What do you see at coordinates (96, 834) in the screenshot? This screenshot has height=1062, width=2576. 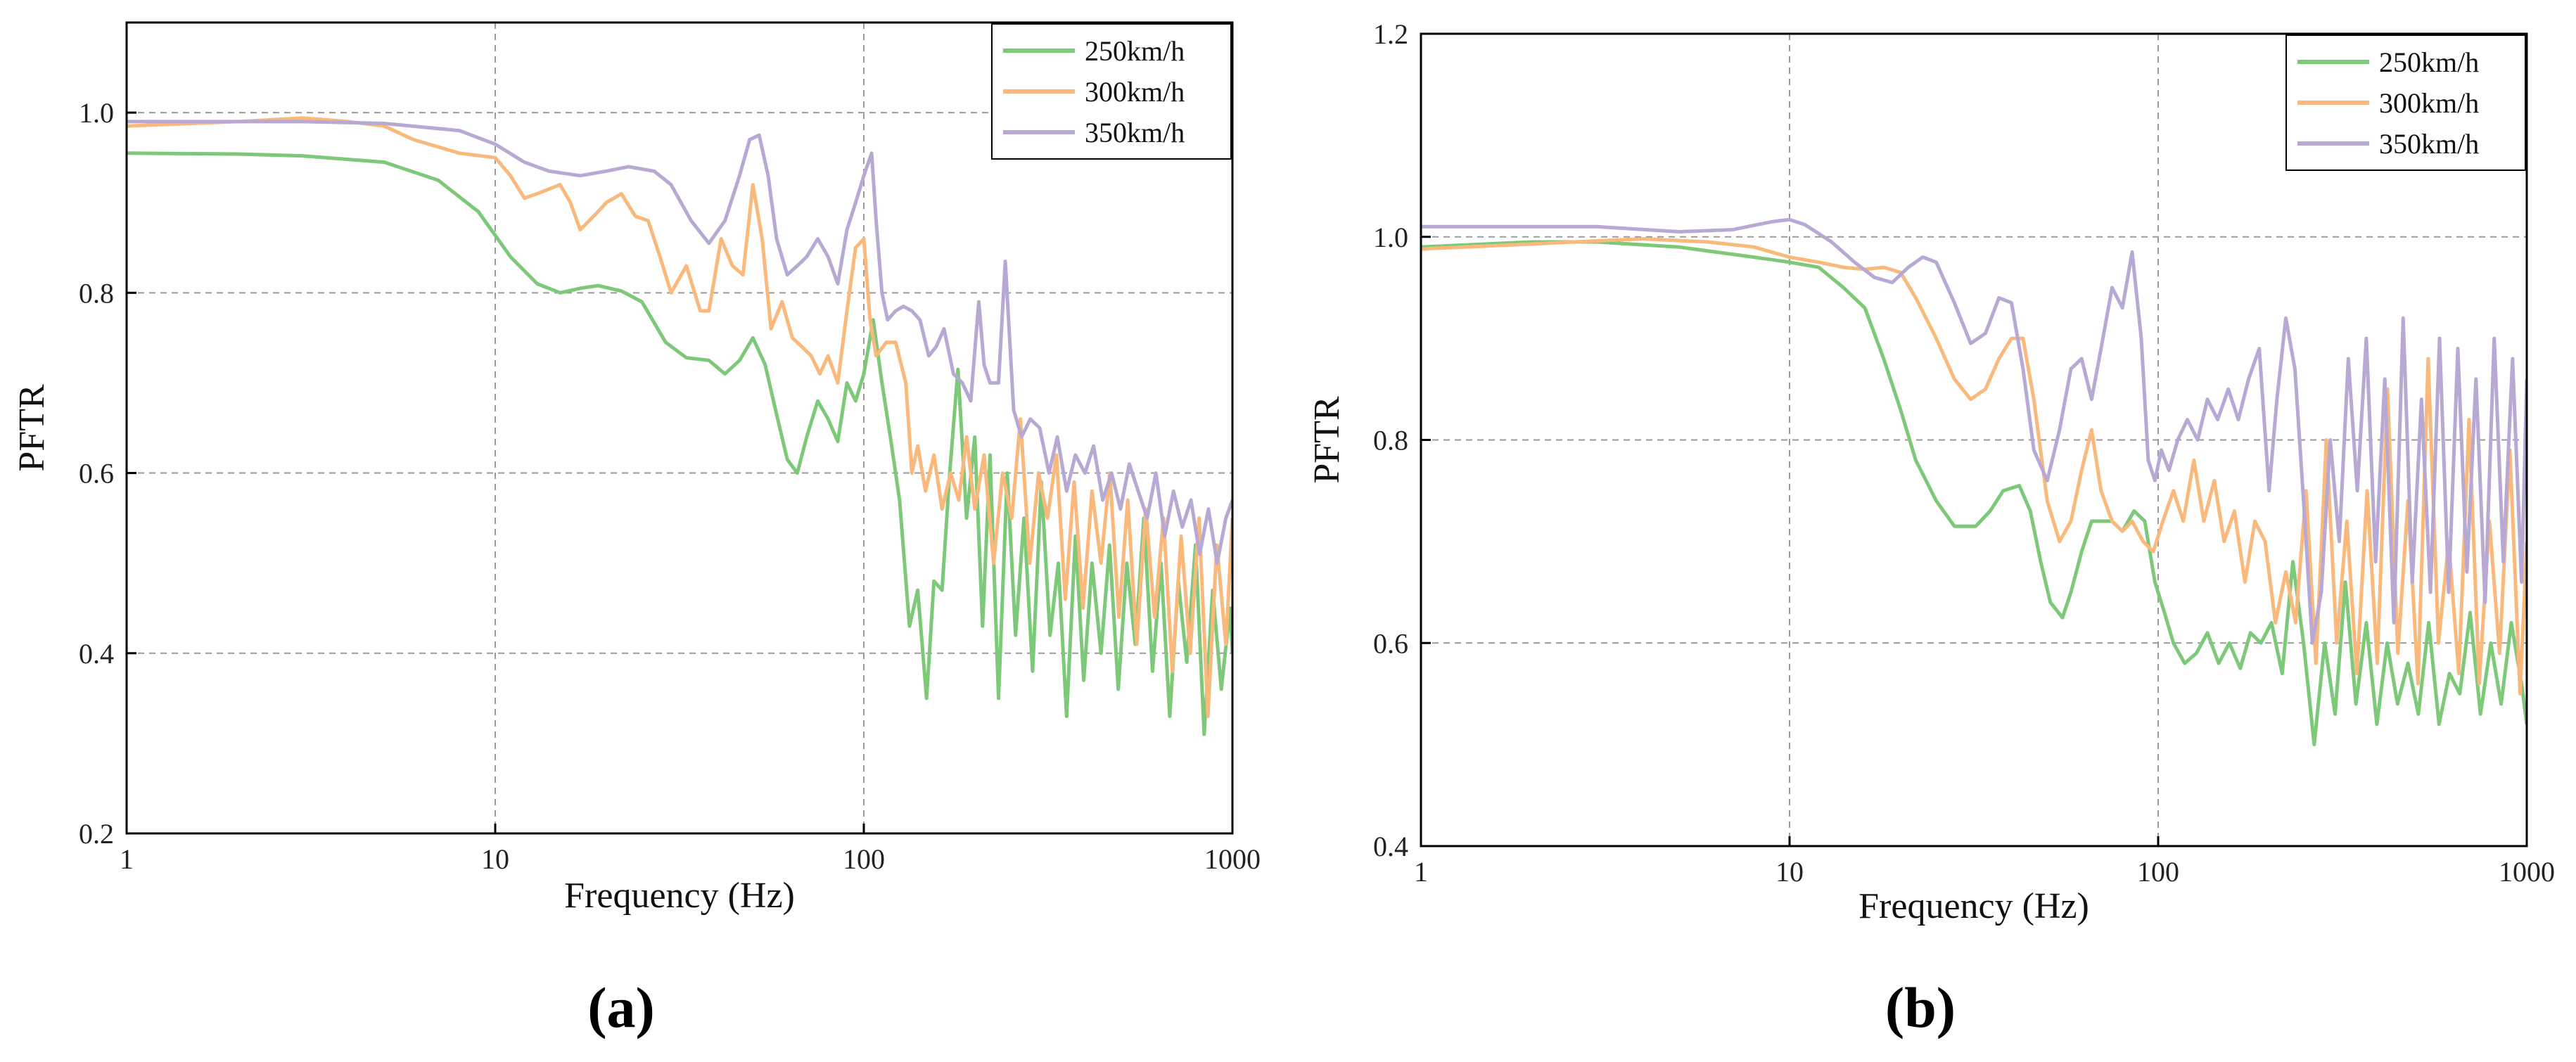 I see `y-tick-label: 0.2` at bounding box center [96, 834].